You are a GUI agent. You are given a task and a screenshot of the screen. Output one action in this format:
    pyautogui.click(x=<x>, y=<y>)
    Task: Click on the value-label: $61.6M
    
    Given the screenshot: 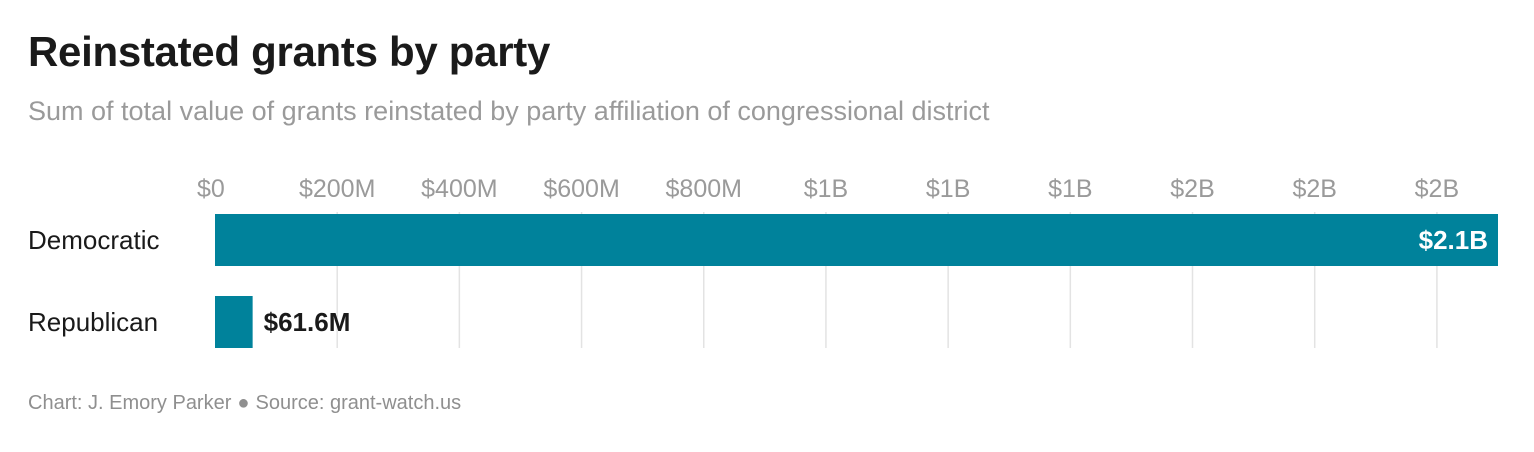 What is the action you would take?
    pyautogui.click(x=307, y=322)
    